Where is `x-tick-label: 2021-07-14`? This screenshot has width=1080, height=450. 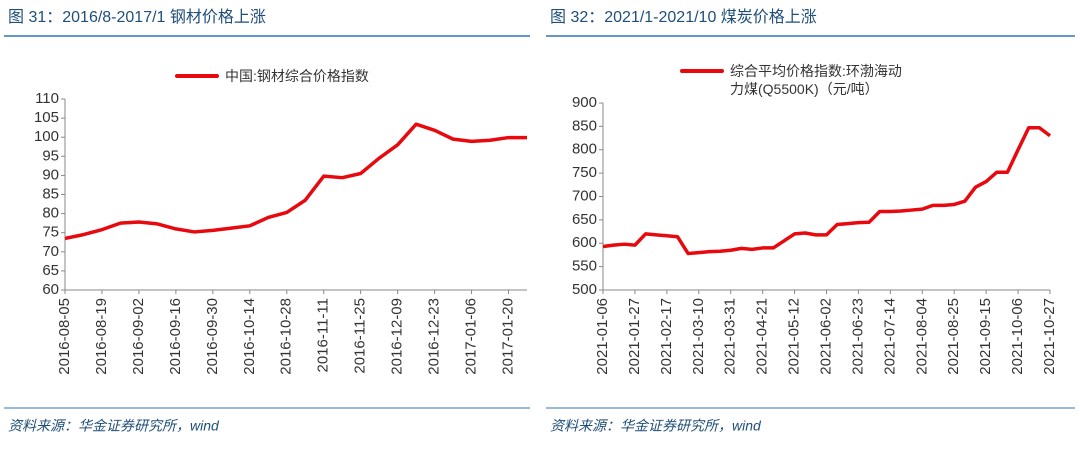 x-tick-label: 2021-07-14 is located at coordinates (889, 336).